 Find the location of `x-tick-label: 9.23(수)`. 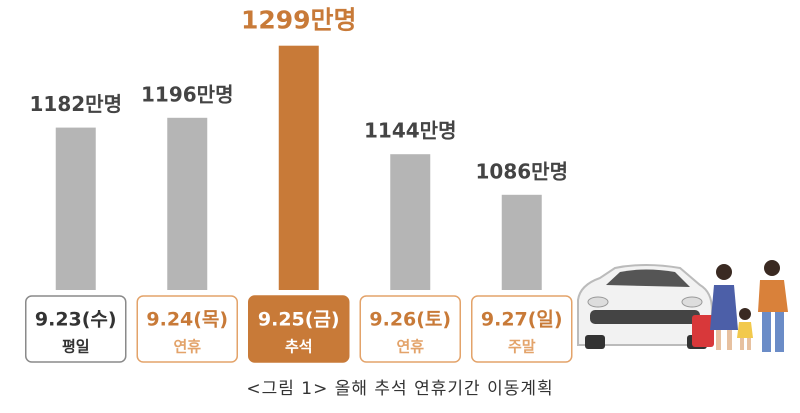

x-tick-label: 9.23(수) is located at coordinates (76, 320).